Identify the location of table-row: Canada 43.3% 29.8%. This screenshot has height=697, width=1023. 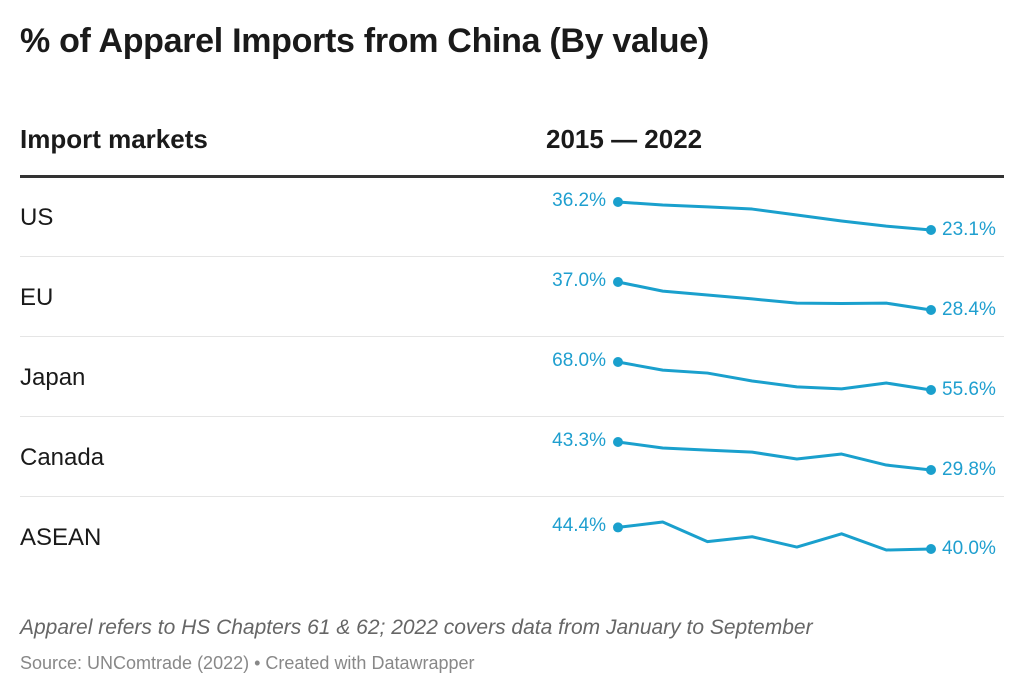
(512, 457).